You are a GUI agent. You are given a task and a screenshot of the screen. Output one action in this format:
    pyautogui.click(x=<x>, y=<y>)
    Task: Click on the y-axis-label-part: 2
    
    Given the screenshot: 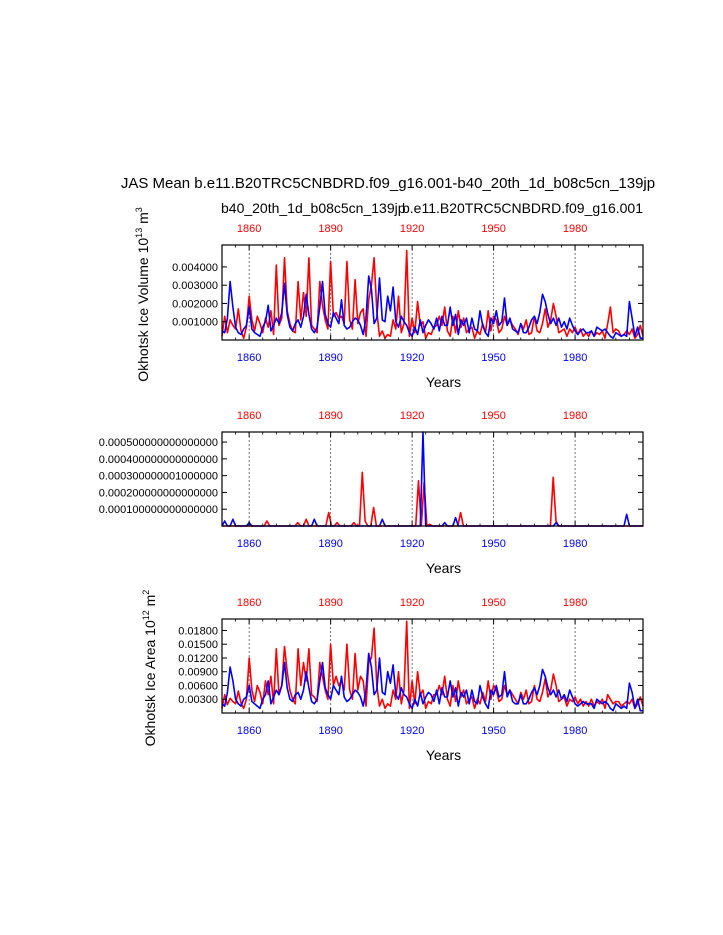 What is the action you would take?
    pyautogui.click(x=146, y=592)
    